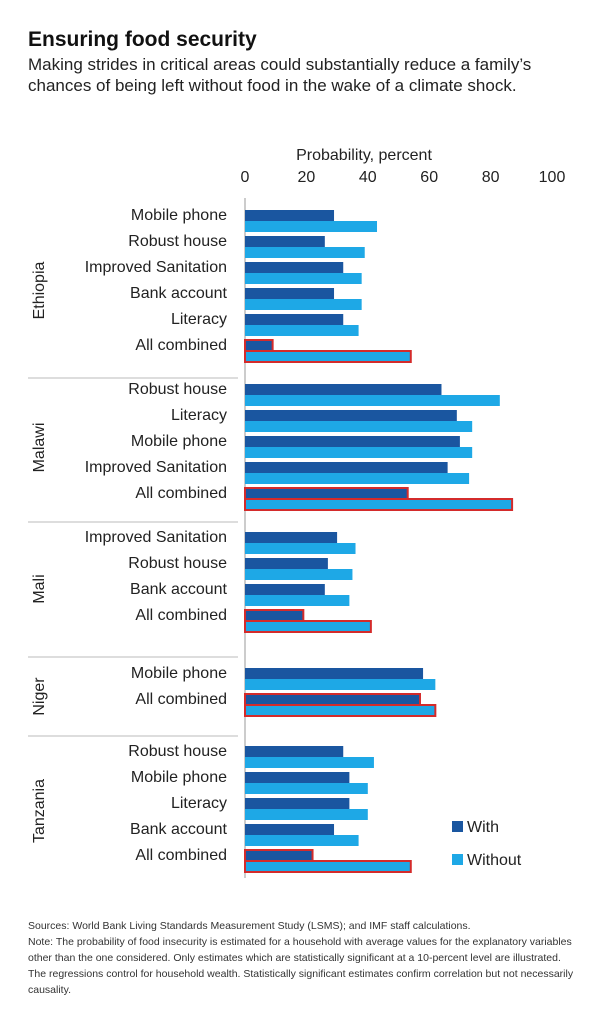 The height and width of the screenshot is (1024, 600). I want to click on x-tick-label: 40, so click(368, 177).